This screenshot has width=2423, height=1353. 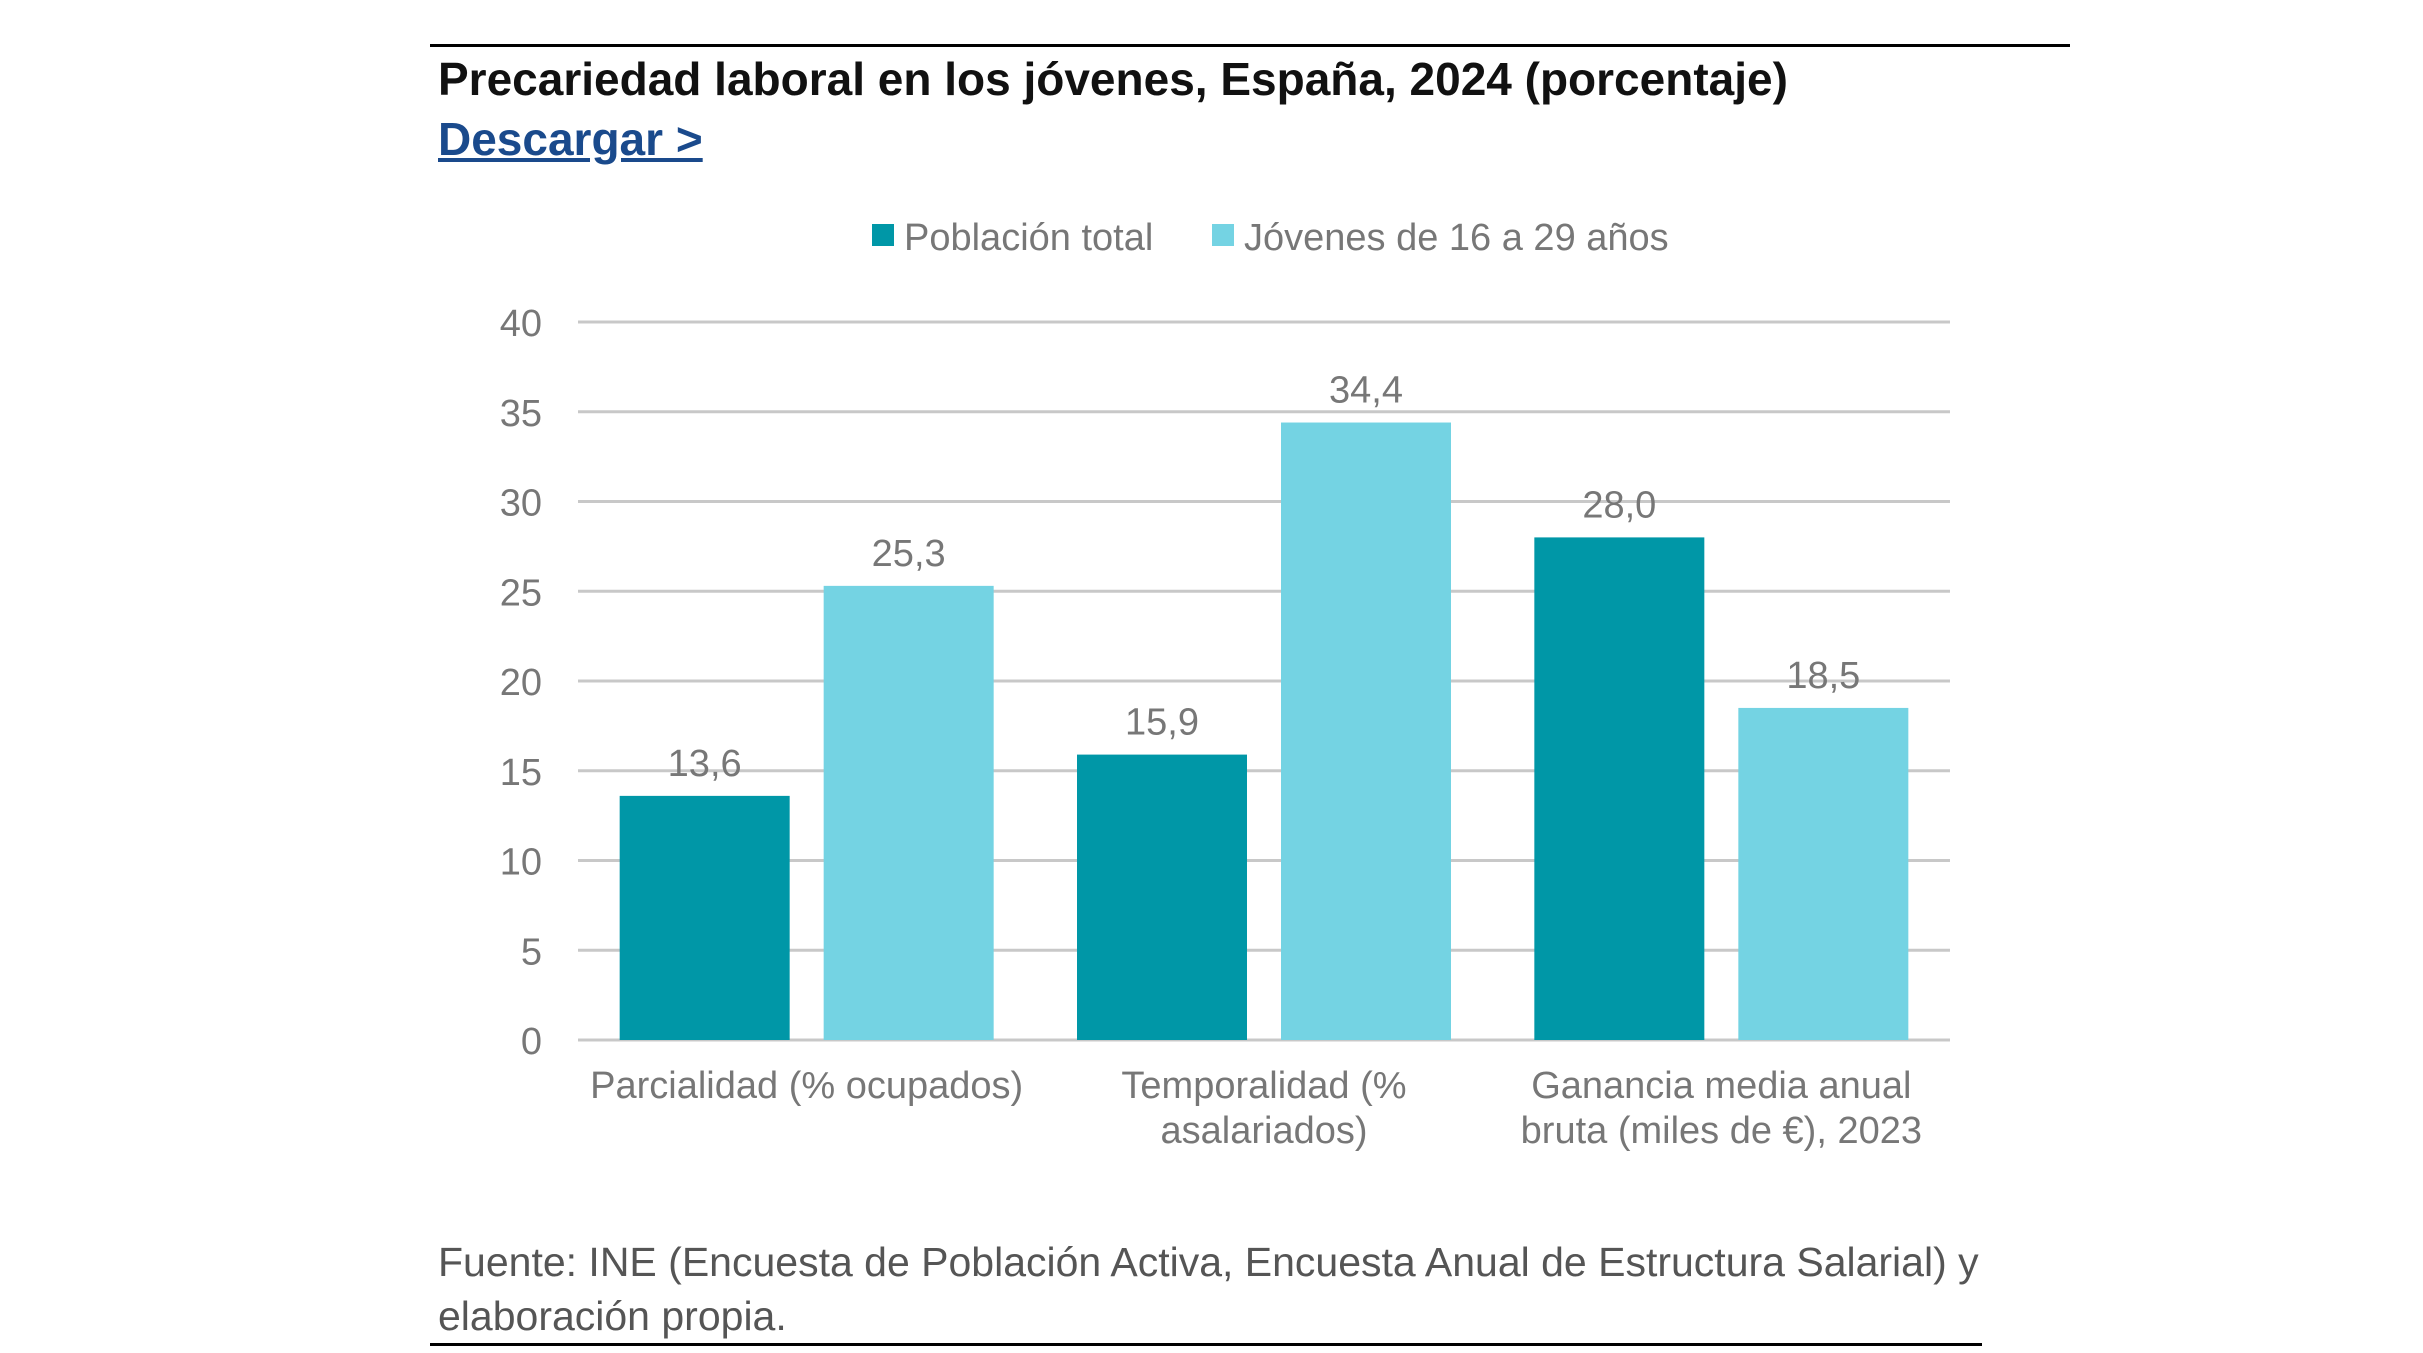 What do you see at coordinates (531, 1042) in the screenshot?
I see `y-tick-label: 0` at bounding box center [531, 1042].